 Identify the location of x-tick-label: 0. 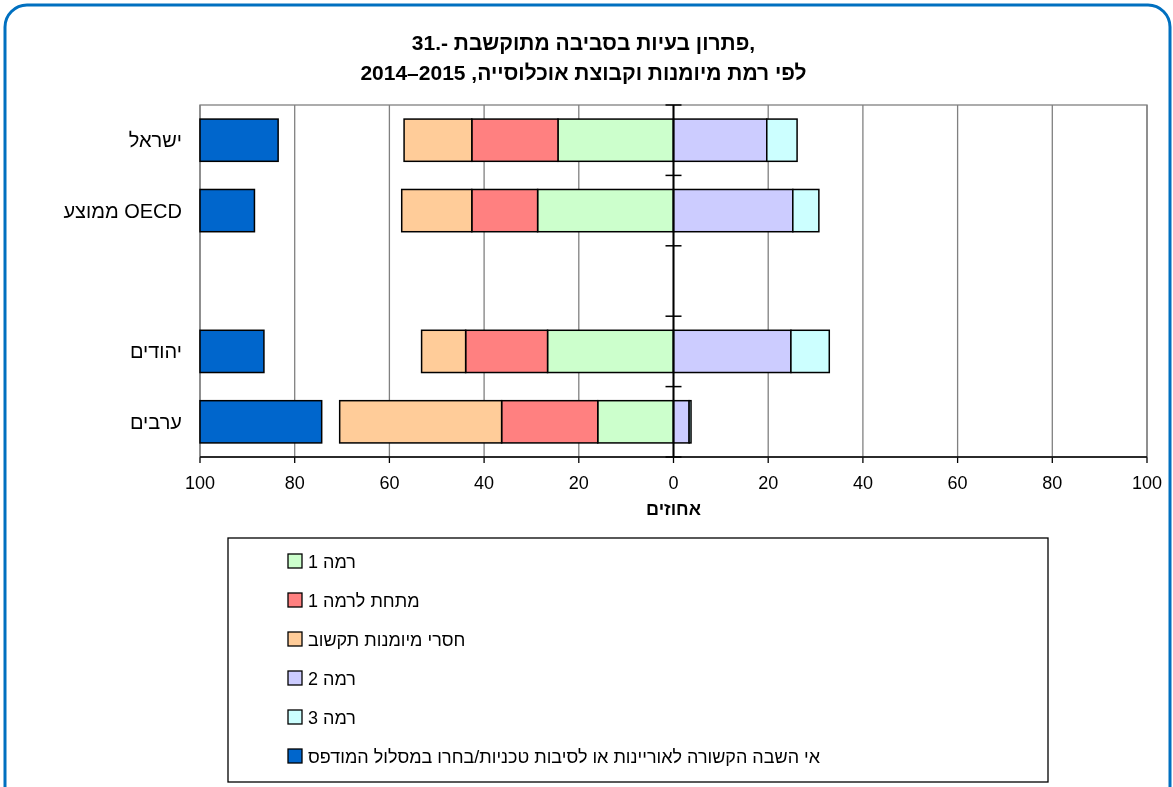
(673, 483).